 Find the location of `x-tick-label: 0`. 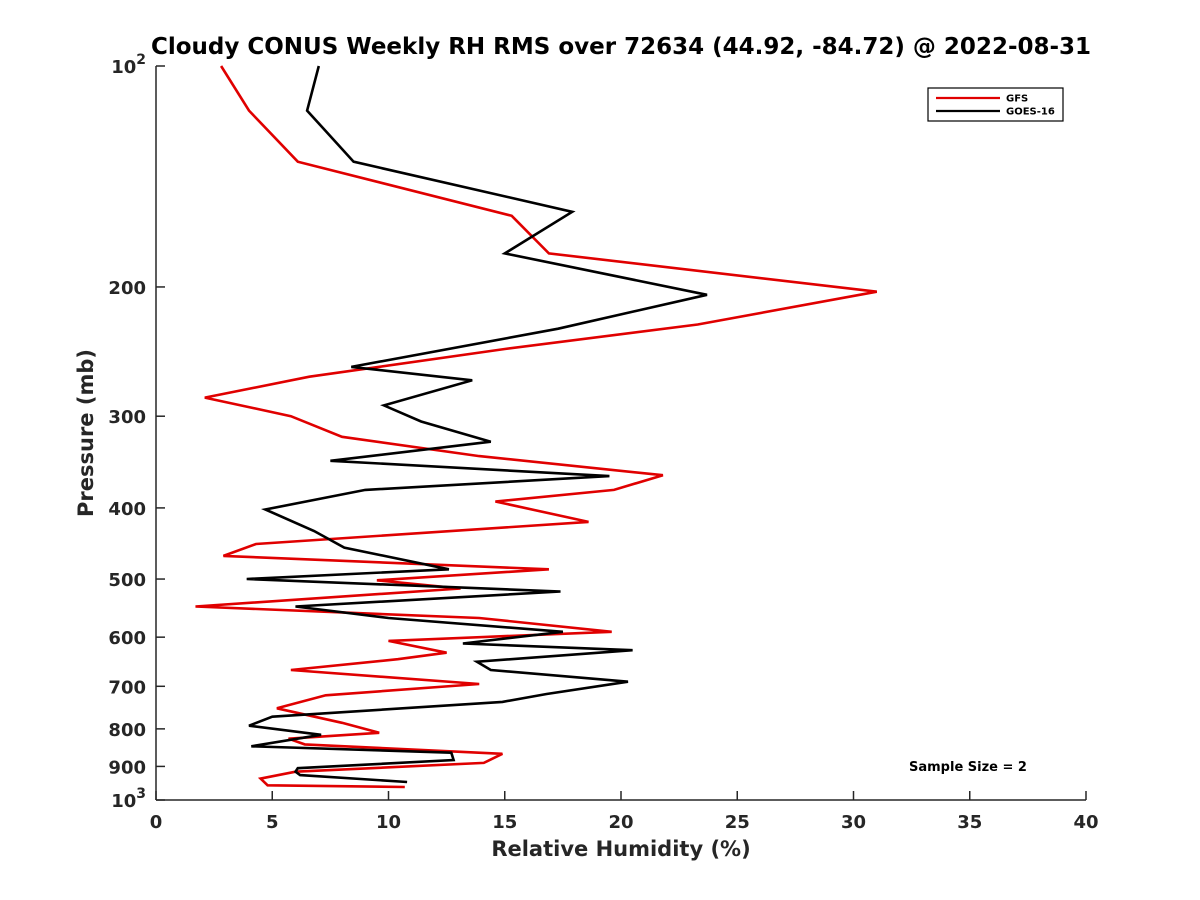

x-tick-label: 0 is located at coordinates (156, 822).